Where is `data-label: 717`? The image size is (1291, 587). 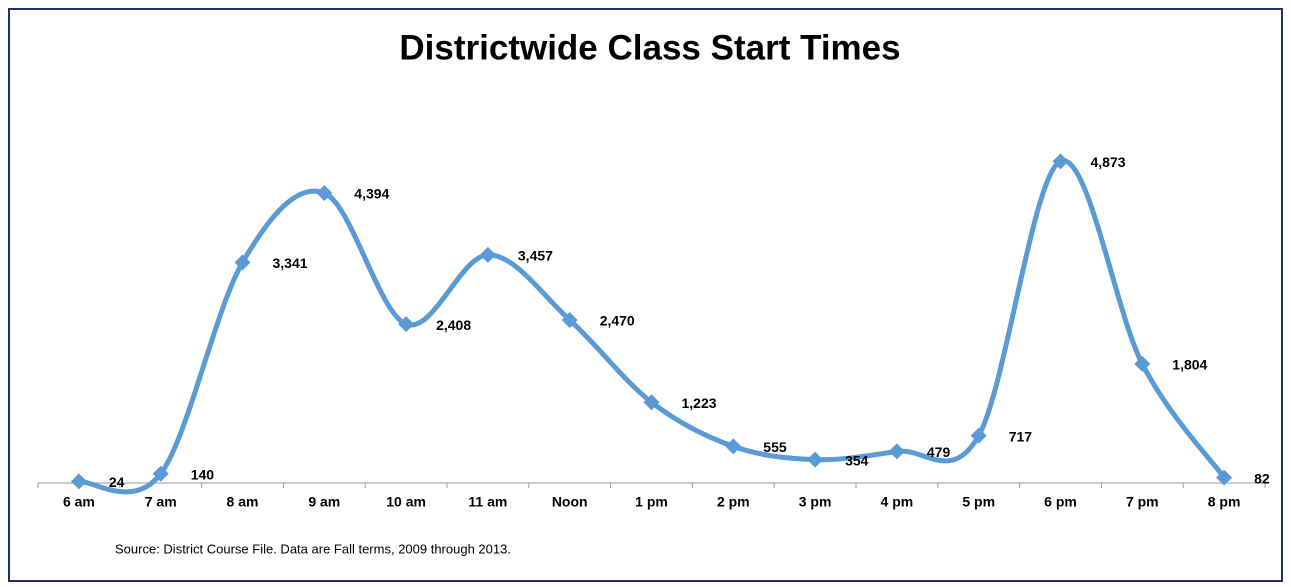 data-label: 717 is located at coordinates (1021, 436).